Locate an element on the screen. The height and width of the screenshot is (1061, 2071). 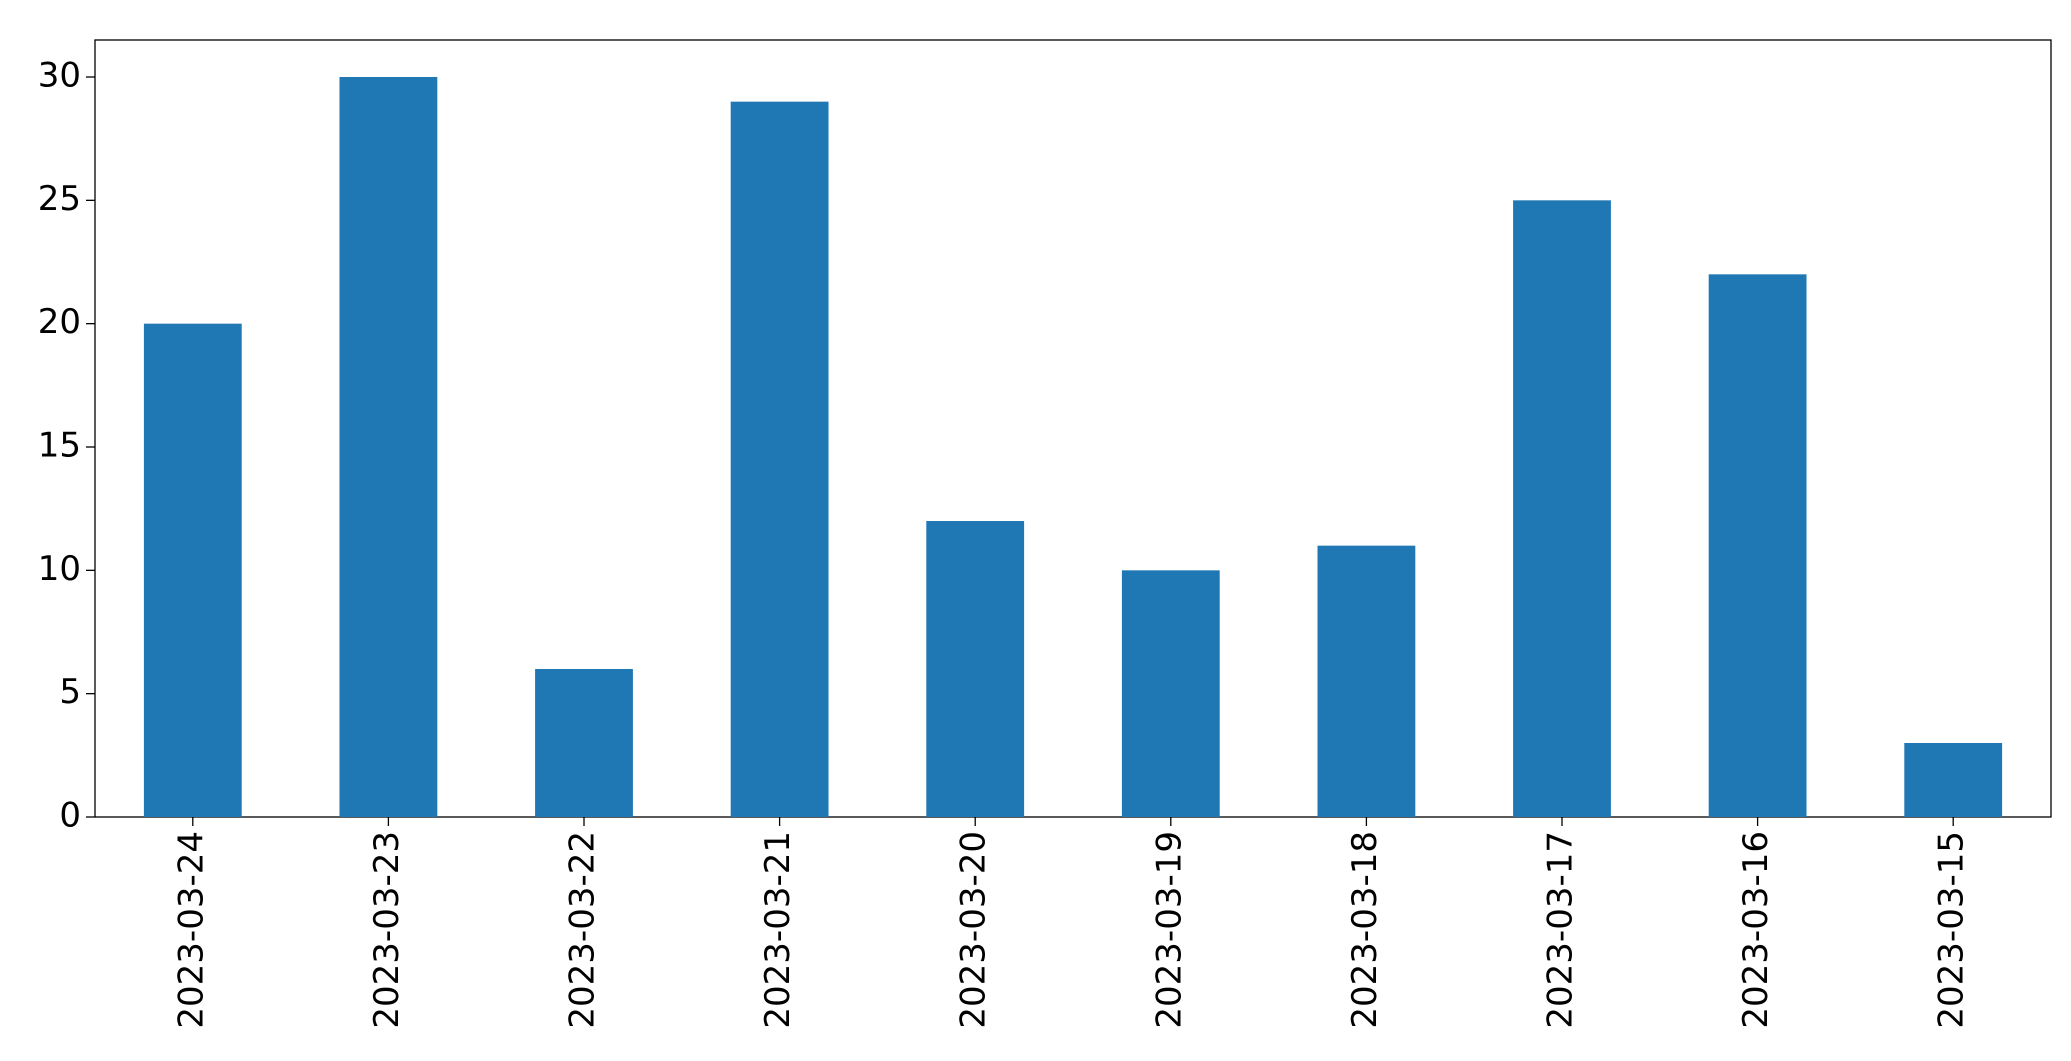
x-tick-label: 2023-03-21 is located at coordinates (778, 930).